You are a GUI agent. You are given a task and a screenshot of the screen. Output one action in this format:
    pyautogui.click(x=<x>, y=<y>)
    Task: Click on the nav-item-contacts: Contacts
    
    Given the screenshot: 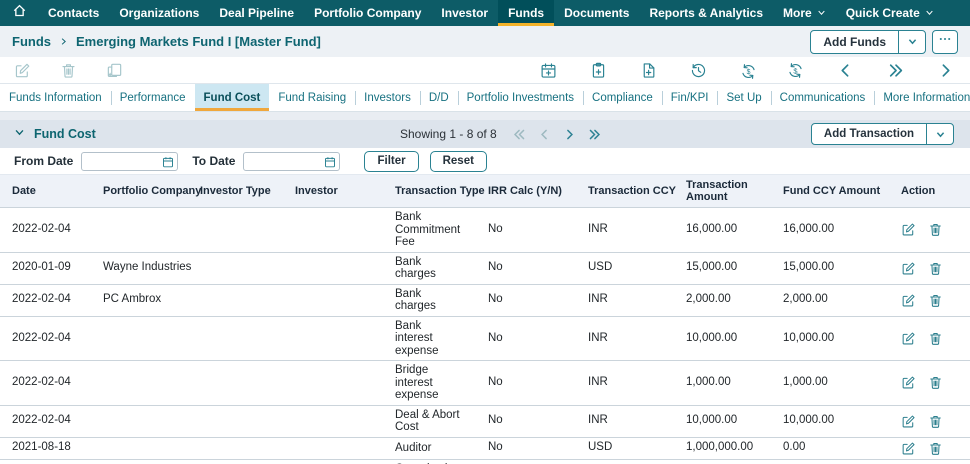 What is the action you would take?
    pyautogui.click(x=74, y=13)
    